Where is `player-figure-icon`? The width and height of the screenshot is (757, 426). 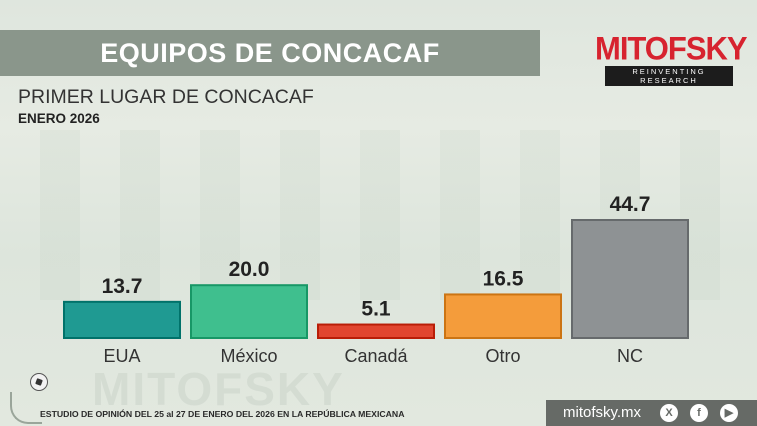
player-figure-icon is located at coordinates (26, 408).